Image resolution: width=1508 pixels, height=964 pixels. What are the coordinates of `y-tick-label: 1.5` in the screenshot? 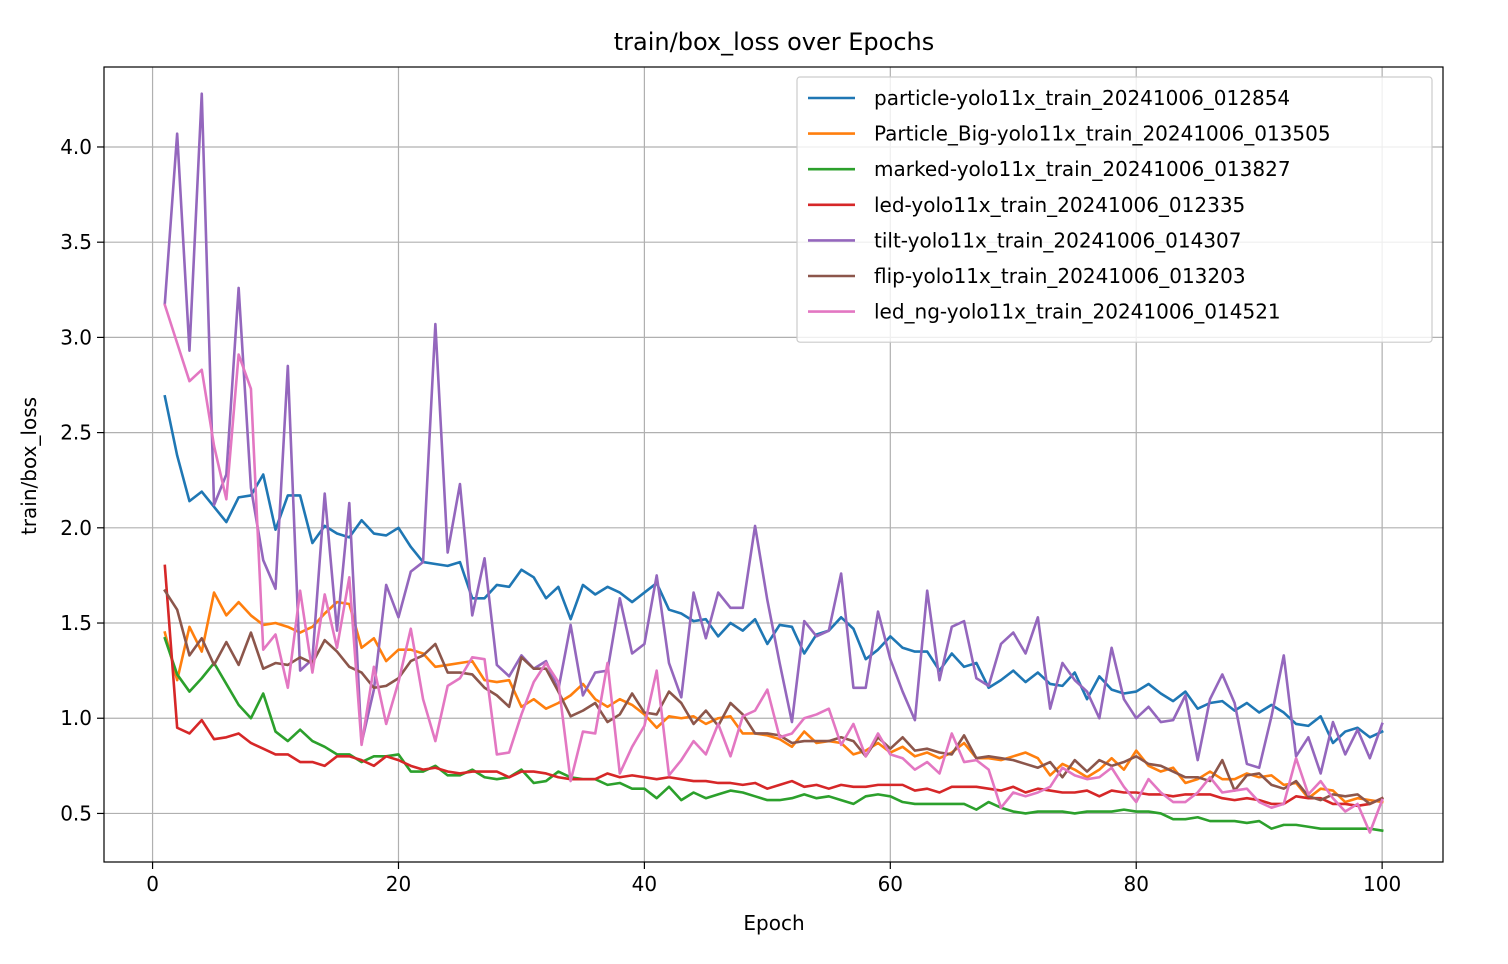 It's located at (76, 623).